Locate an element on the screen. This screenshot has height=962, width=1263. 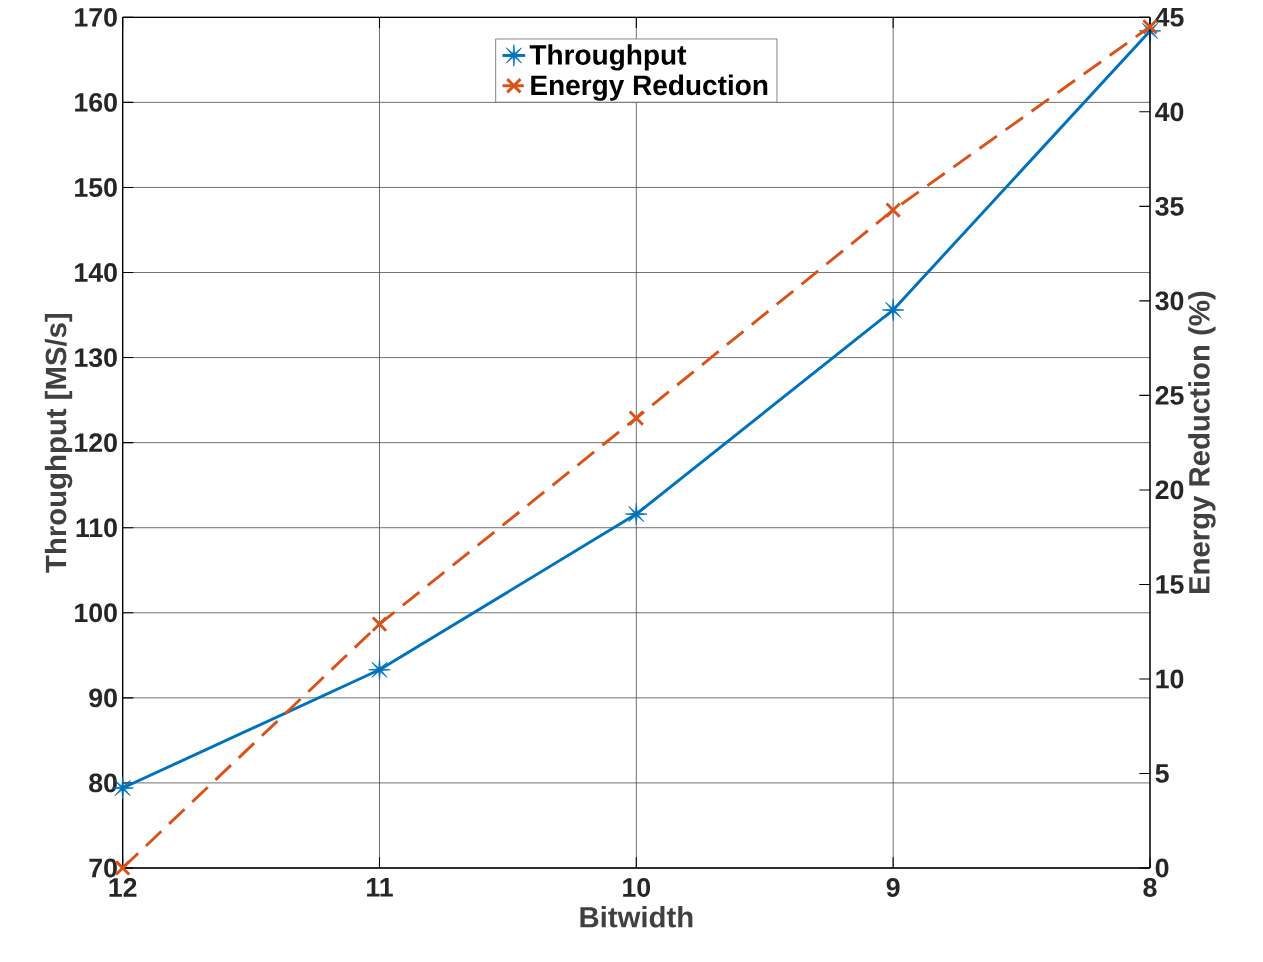
y2-tick-label: 5 is located at coordinates (1162, 773).